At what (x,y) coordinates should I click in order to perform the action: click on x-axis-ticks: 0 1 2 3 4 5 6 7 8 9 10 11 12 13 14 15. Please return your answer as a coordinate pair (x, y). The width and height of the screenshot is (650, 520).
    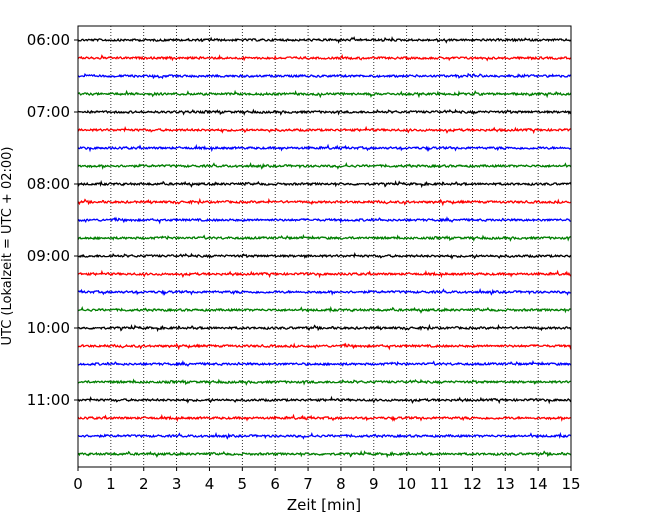
    Looking at the image, I should click on (327, 480).